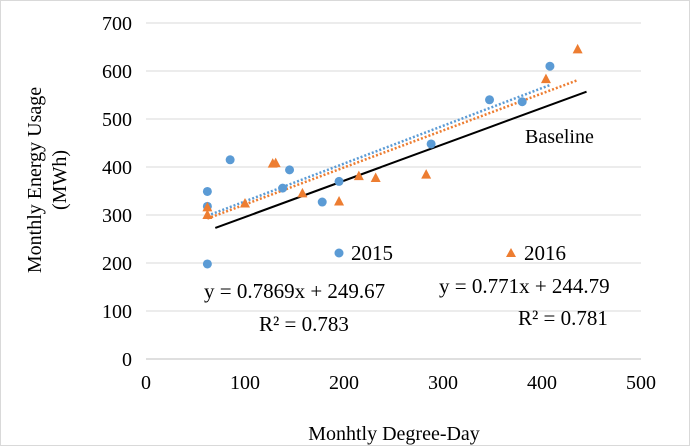  I want to click on equation-2016: y = 0.771x + 244.79, so click(524, 286).